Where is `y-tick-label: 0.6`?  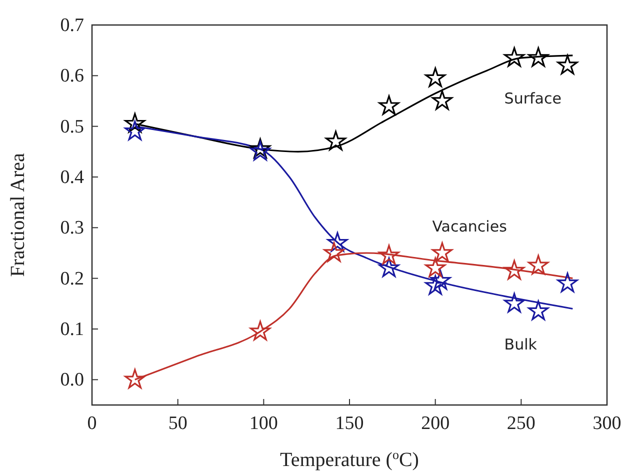
y-tick-label: 0.6 is located at coordinates (72, 76).